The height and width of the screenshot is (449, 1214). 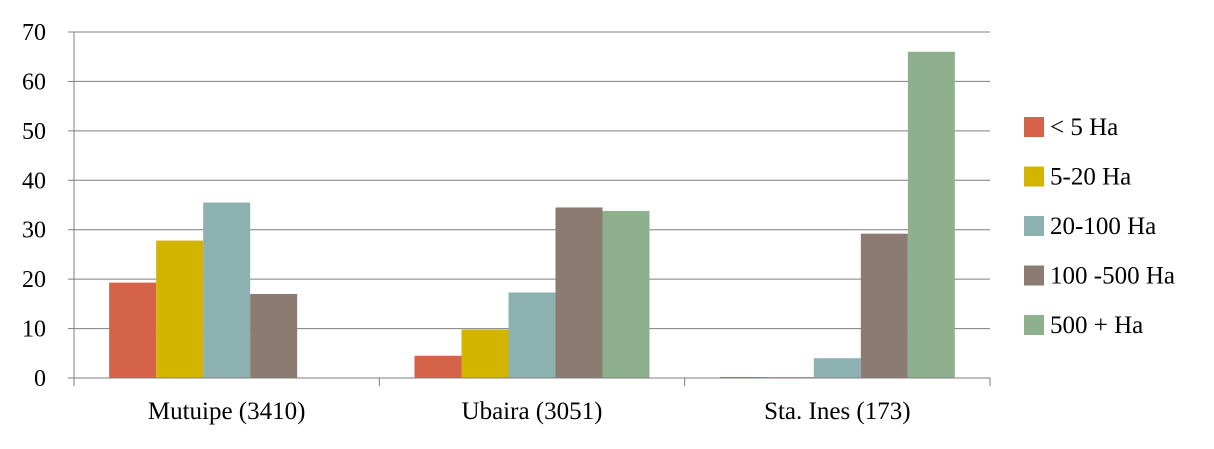 I want to click on legend-label: 20-100 Ha, so click(x=1103, y=226).